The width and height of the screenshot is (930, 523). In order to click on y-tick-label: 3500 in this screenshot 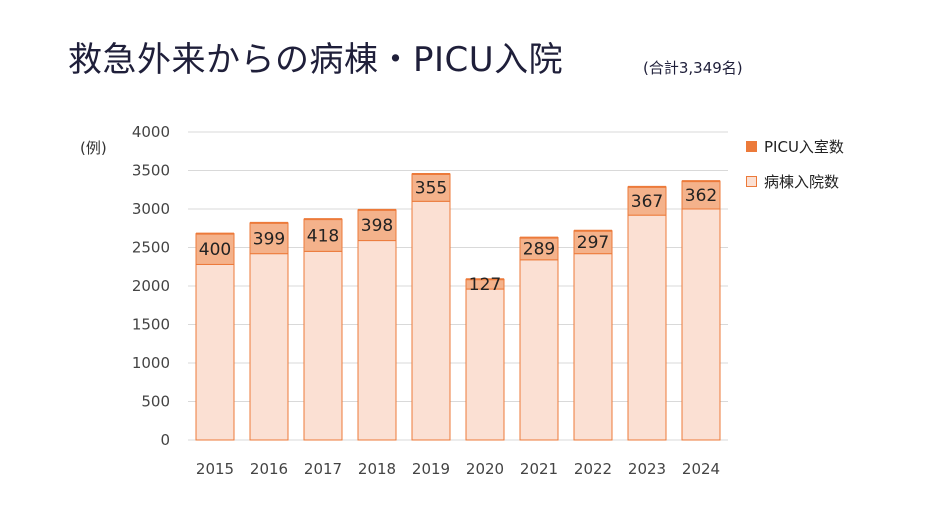, I will do `click(151, 171)`.